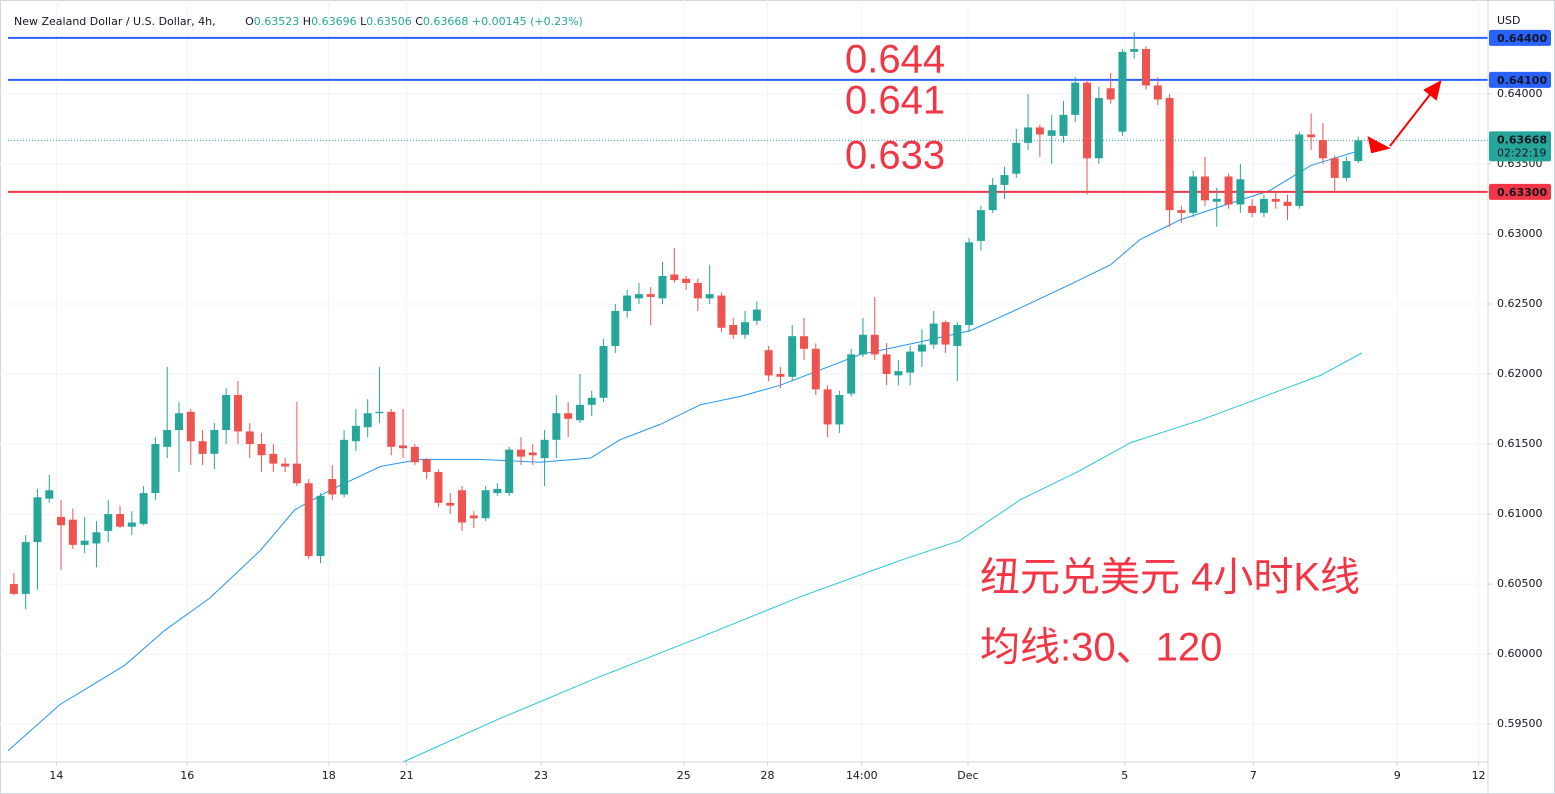 This screenshot has width=1555, height=794. Describe the element at coordinates (307, 21) in the screenshot. I see `ohlc-label: H` at that location.